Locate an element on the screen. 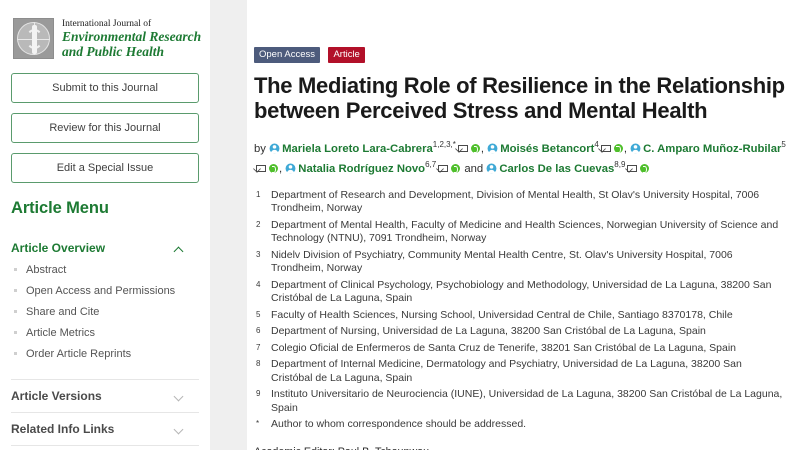 This screenshot has height=450, width=800. menu-section-article-versions: Article Versions is located at coordinates (105, 395).